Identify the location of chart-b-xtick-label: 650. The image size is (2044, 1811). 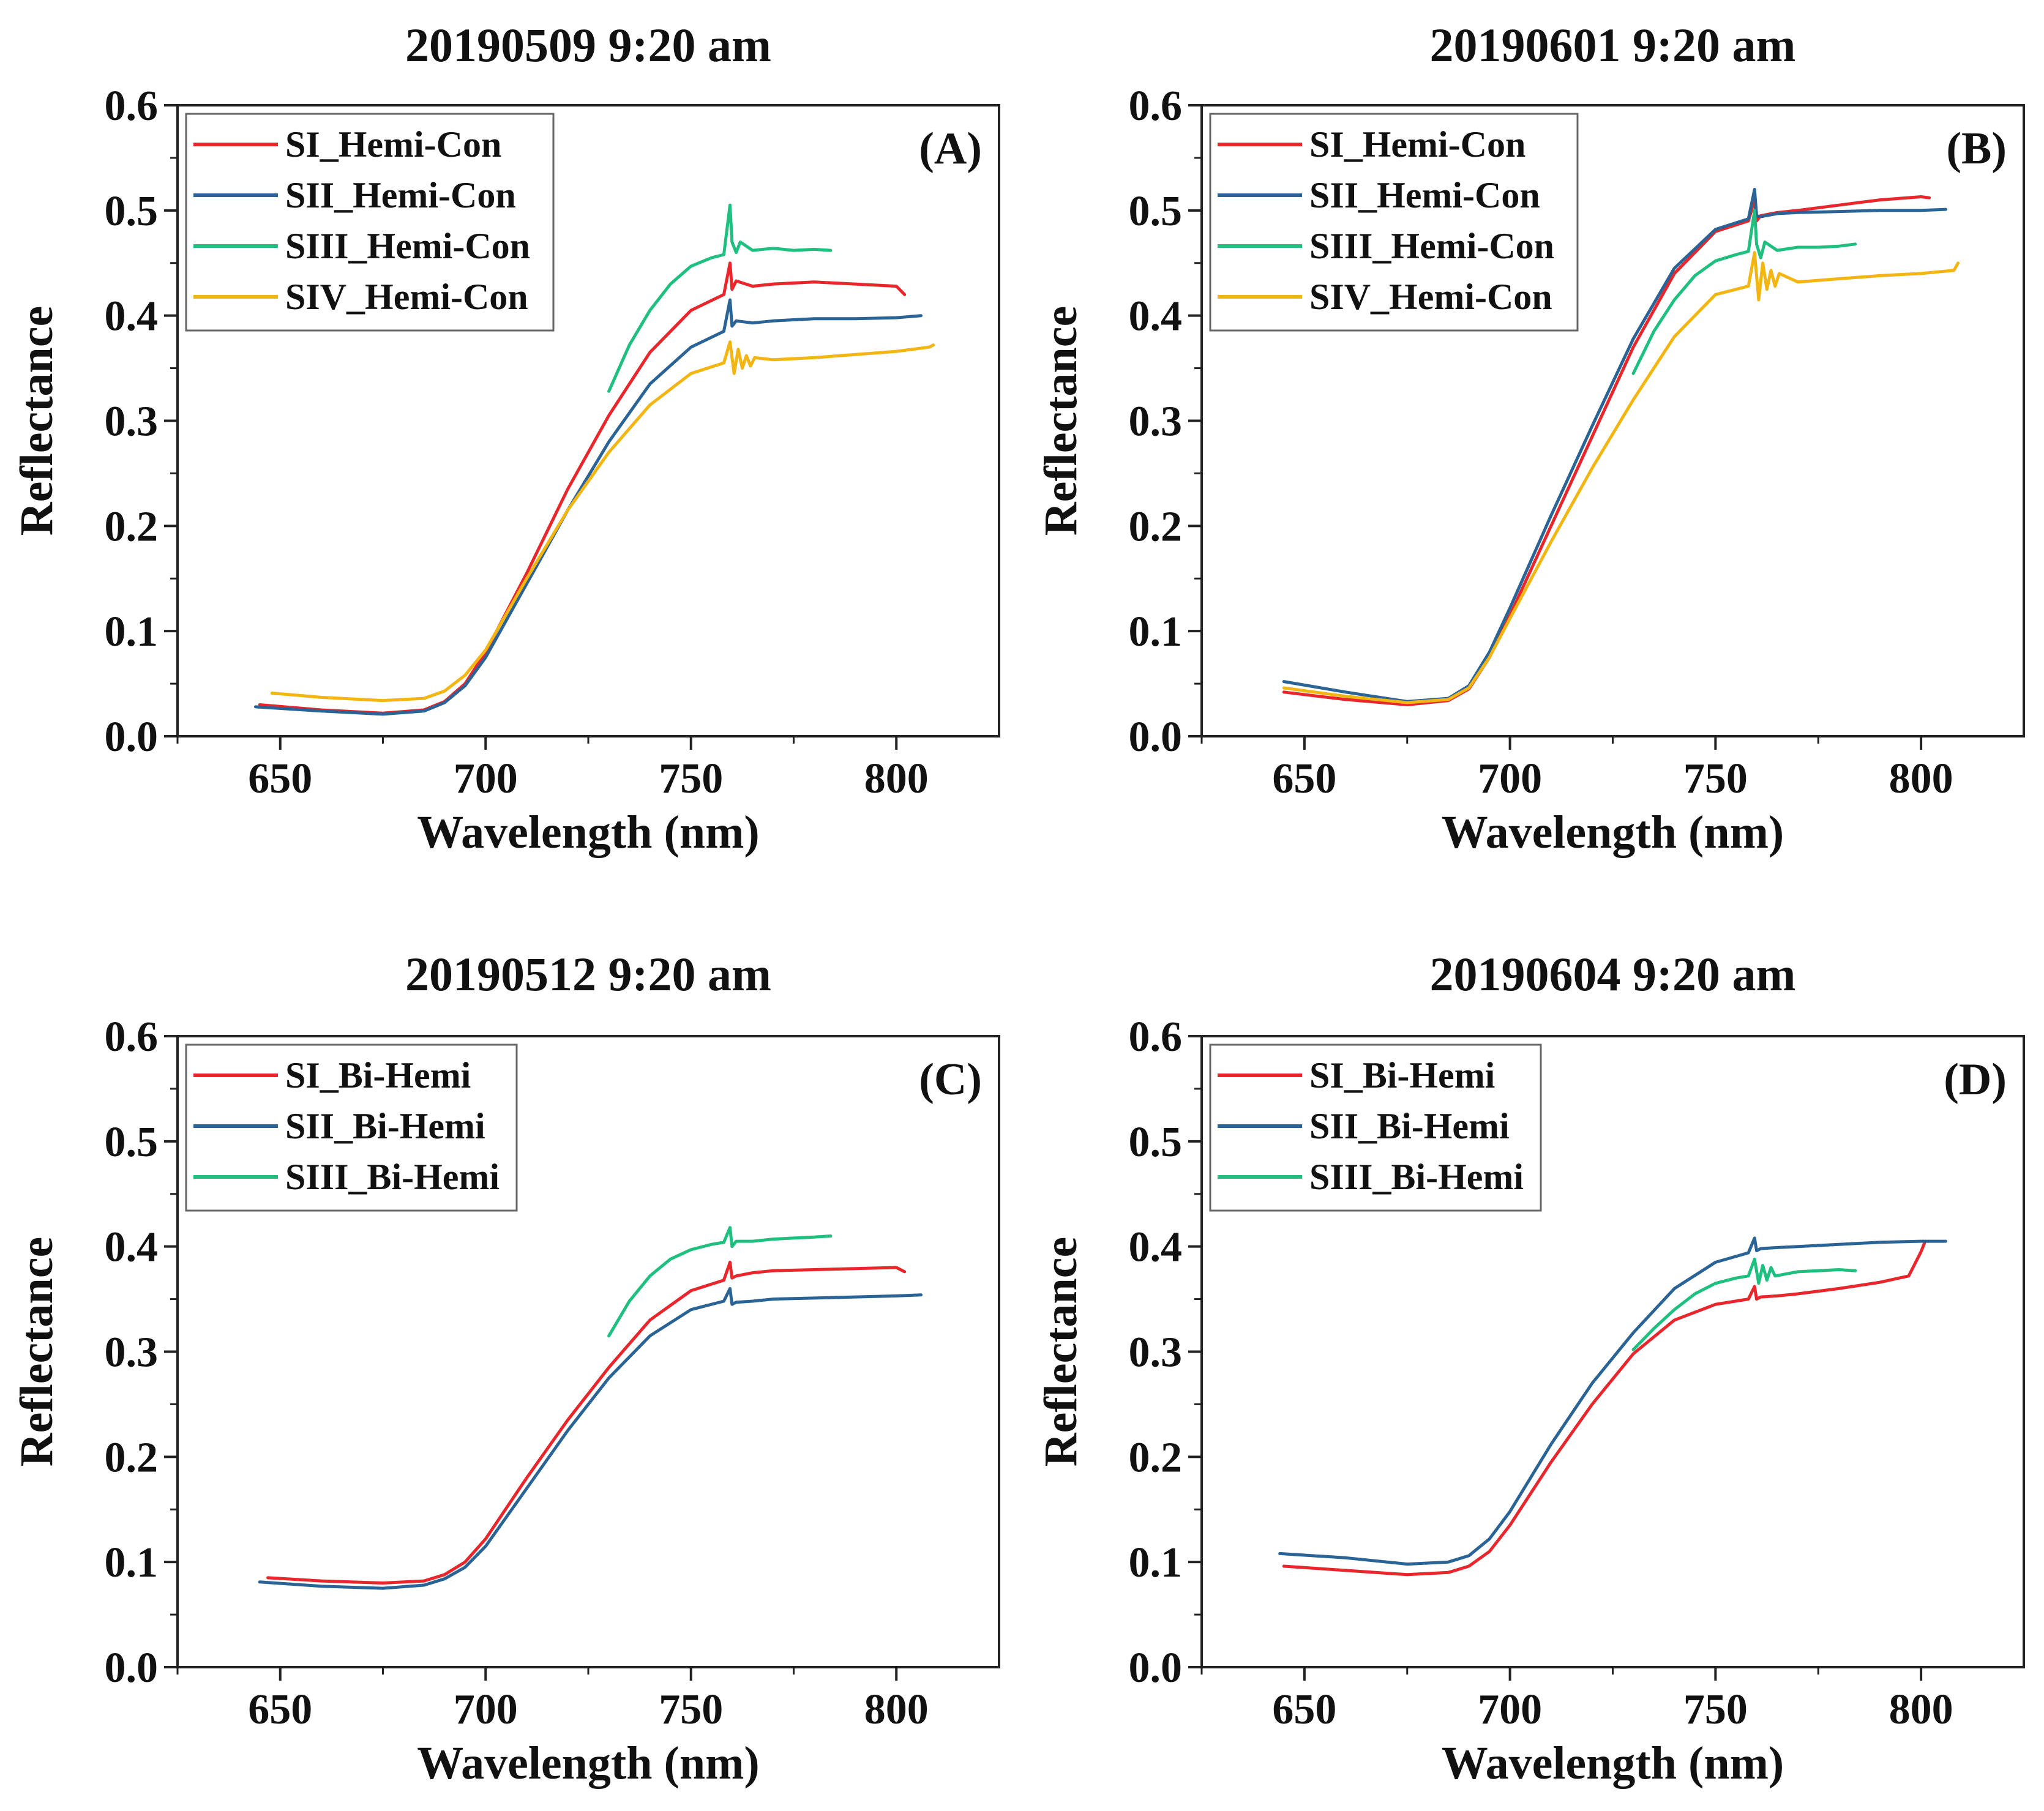
(1304, 778).